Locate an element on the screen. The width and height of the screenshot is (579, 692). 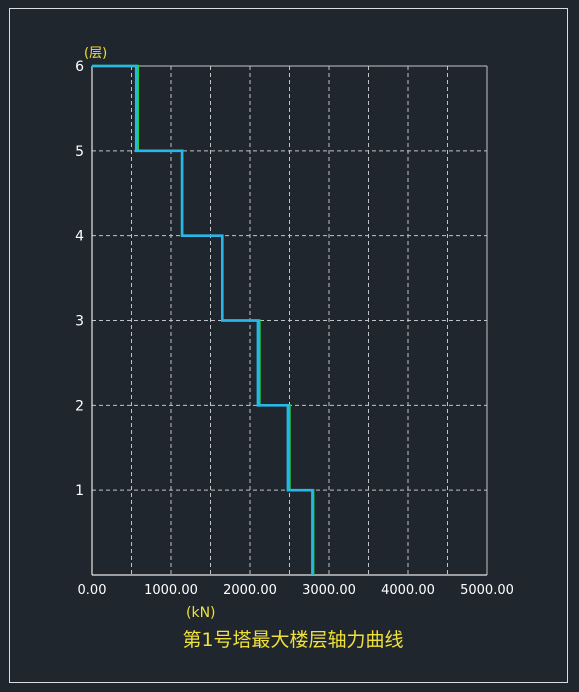
x-tick-label: 5000.00 is located at coordinates (487, 590).